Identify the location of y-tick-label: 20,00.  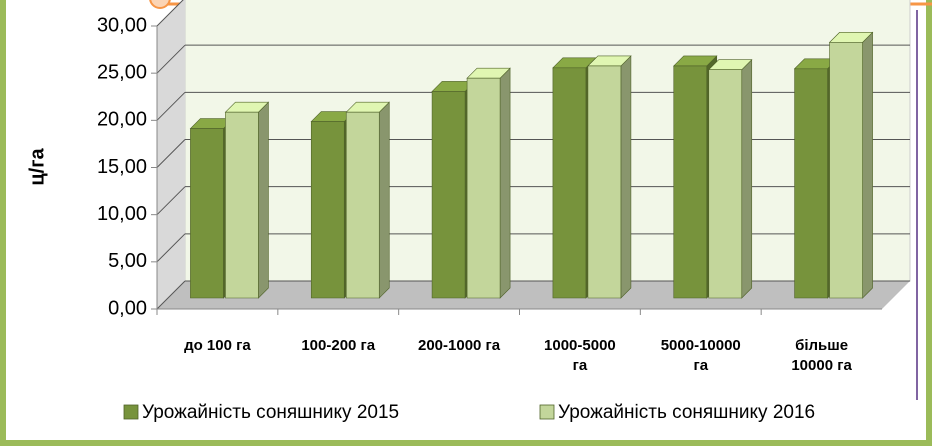
(122, 120).